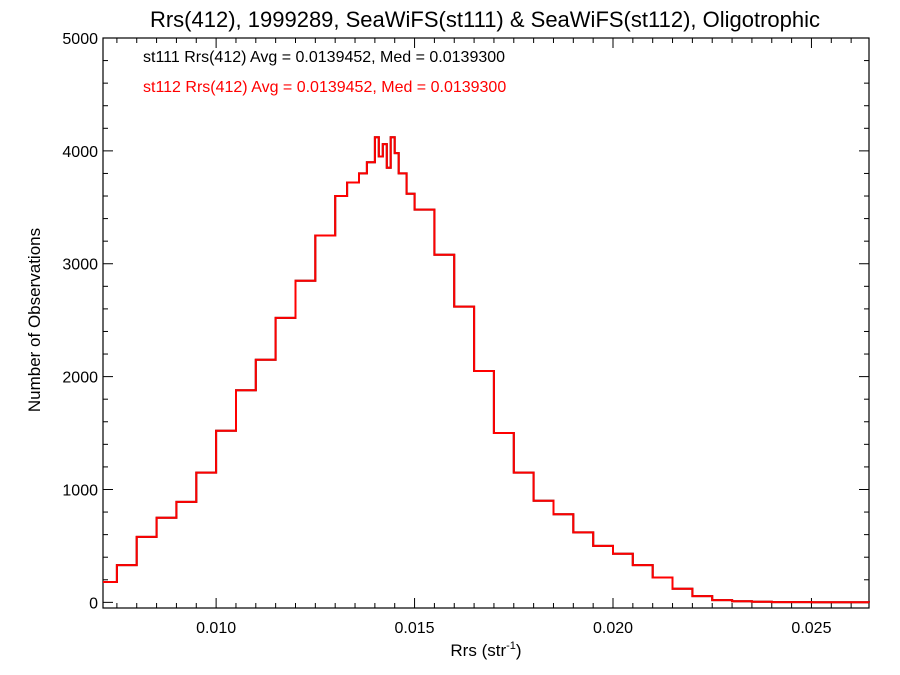 This screenshot has width=900, height=675. I want to click on x-axis-label-close: ), so click(519, 650).